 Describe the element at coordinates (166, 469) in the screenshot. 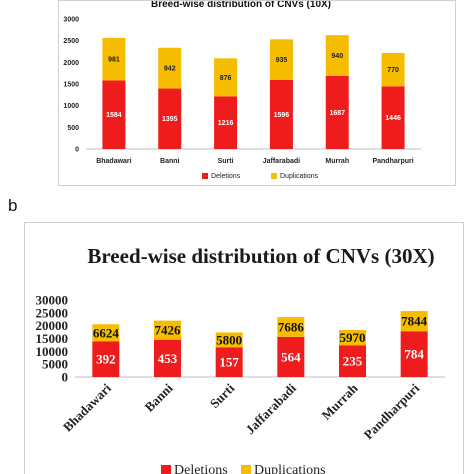

I see `chart-30x-legend-swatch-deletions` at that location.